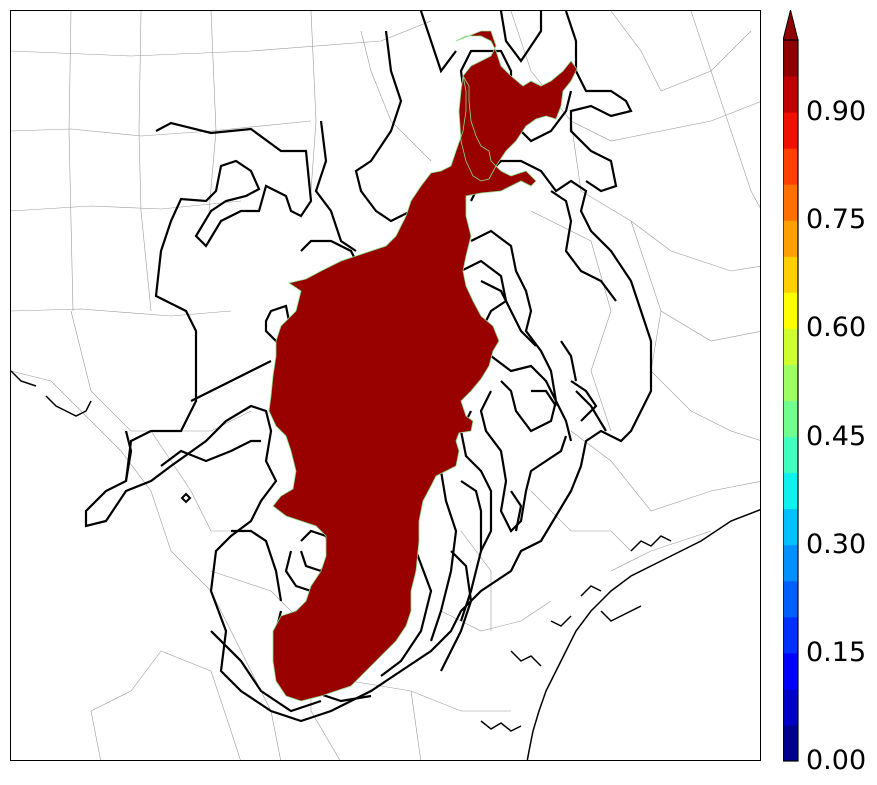  I want to click on colorbar-tick-label: 0.00, so click(836, 760).